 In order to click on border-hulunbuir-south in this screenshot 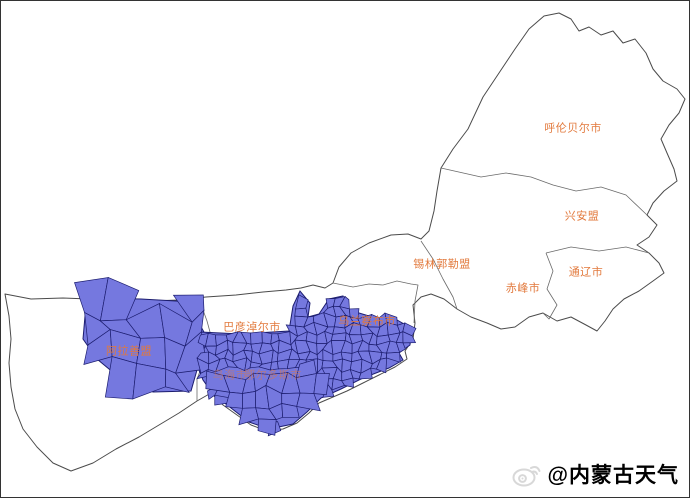, I will do `click(544, 191)`.